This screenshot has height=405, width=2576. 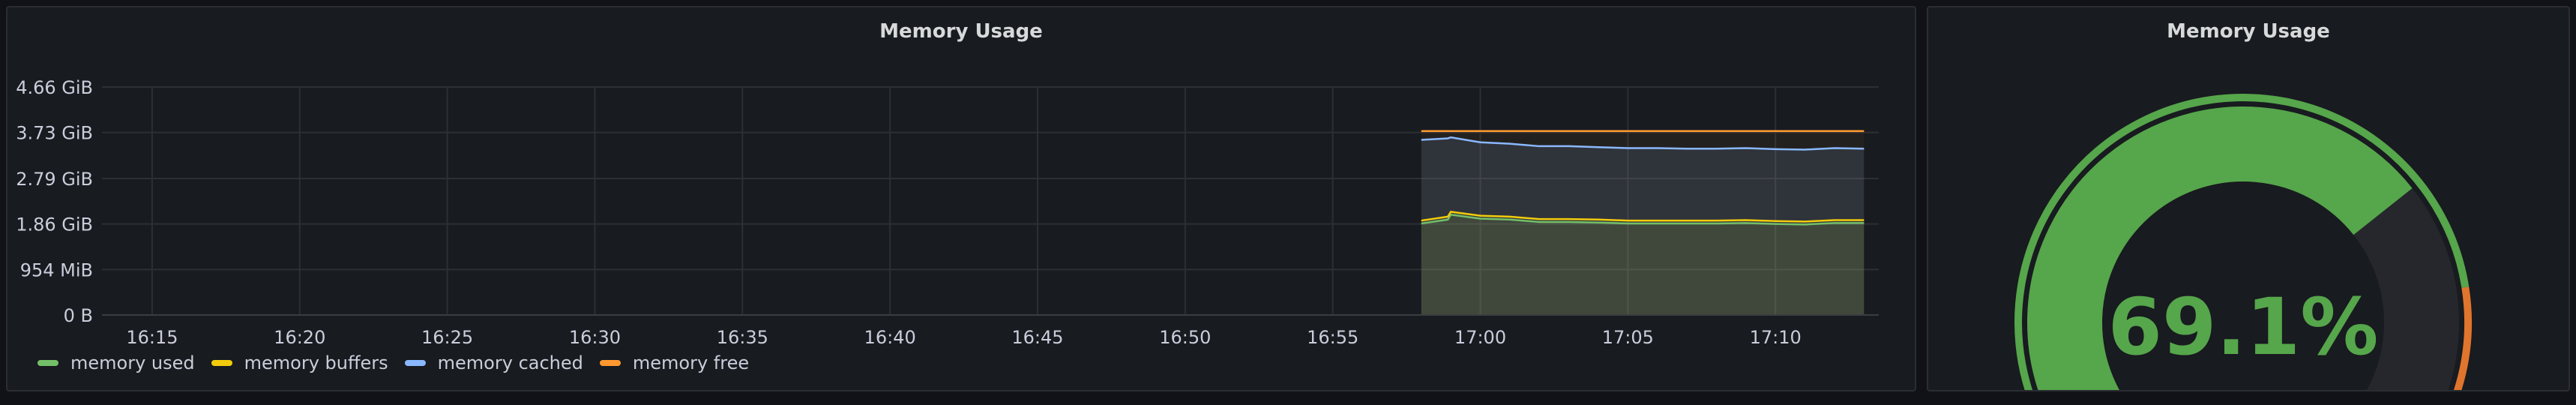 What do you see at coordinates (1480, 337) in the screenshot?
I see `x-tick-label: 17:00` at bounding box center [1480, 337].